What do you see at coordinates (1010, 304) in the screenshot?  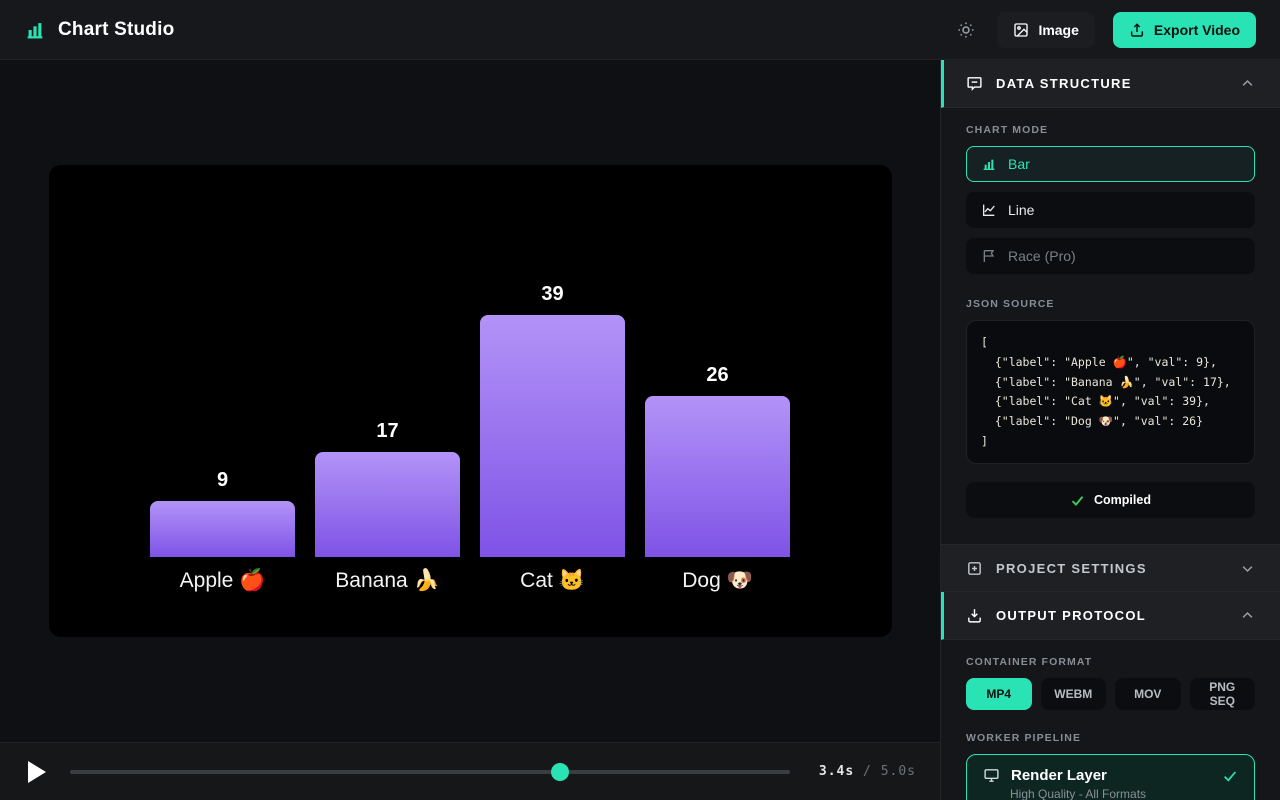 I see `json-source-label: JSON SOURCE` at bounding box center [1010, 304].